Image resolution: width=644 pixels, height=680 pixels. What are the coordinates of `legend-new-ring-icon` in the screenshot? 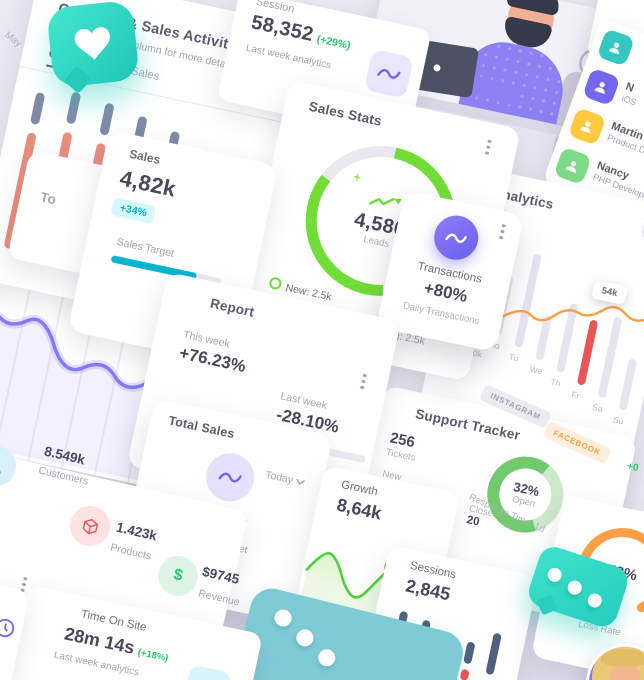 It's located at (275, 283).